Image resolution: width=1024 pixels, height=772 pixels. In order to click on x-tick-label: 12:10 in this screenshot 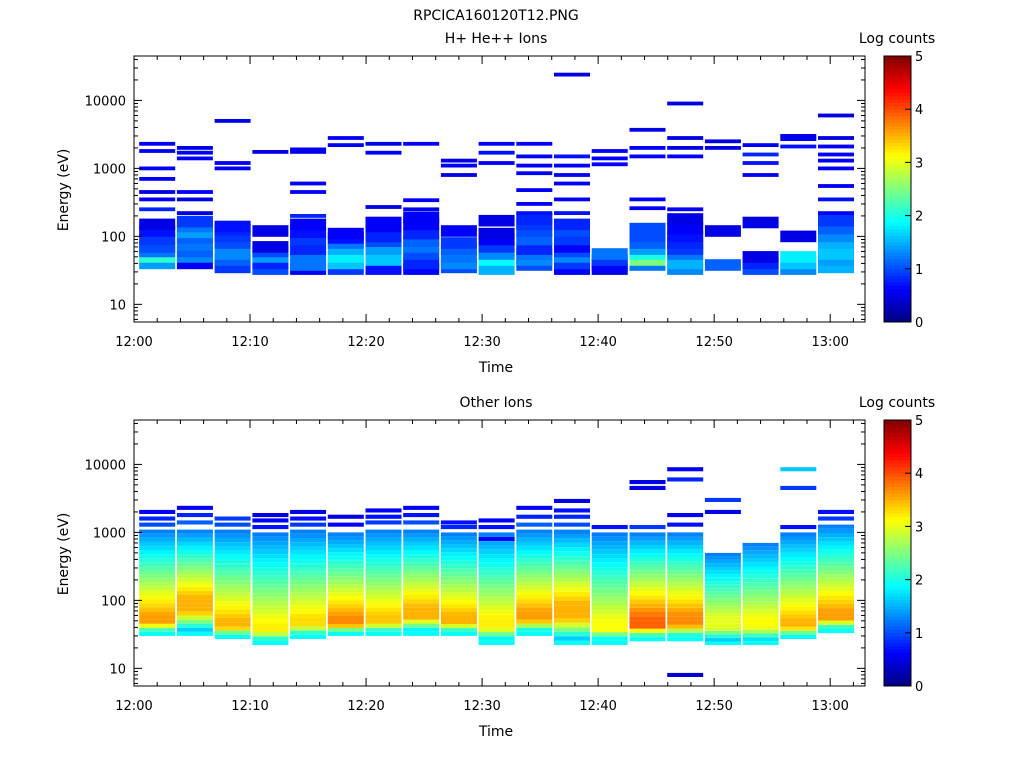, I will do `click(249, 342)`.